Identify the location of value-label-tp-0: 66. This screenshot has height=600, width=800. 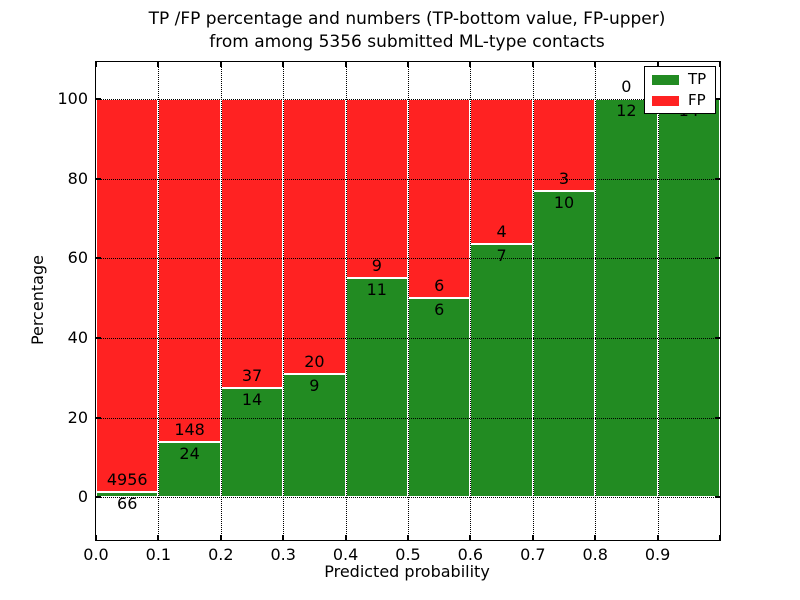
(127, 503).